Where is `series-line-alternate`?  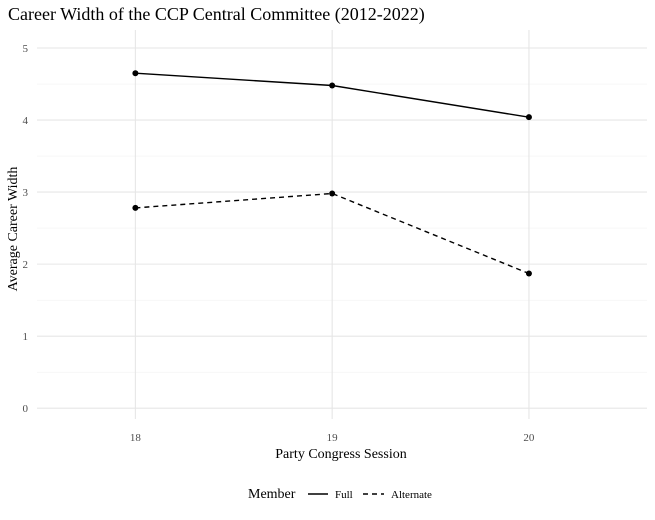 series-line-alternate is located at coordinates (332, 233).